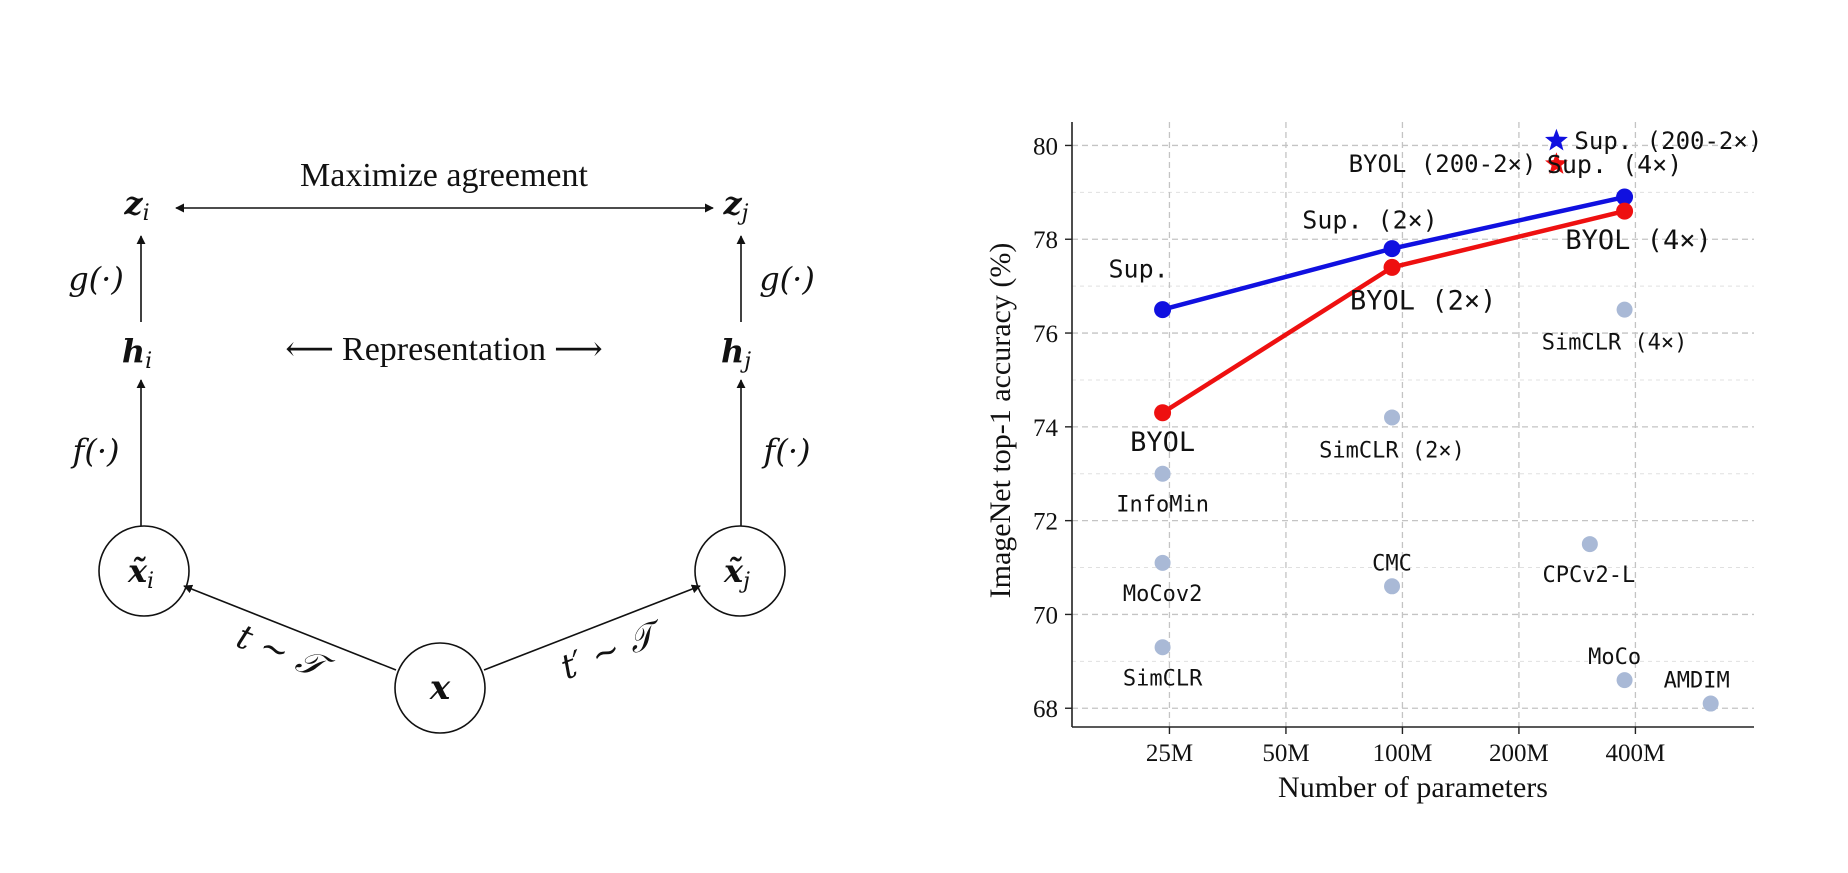 This screenshot has height=873, width=1848. I want to click on x-tick-label: 200M, so click(1519, 753).